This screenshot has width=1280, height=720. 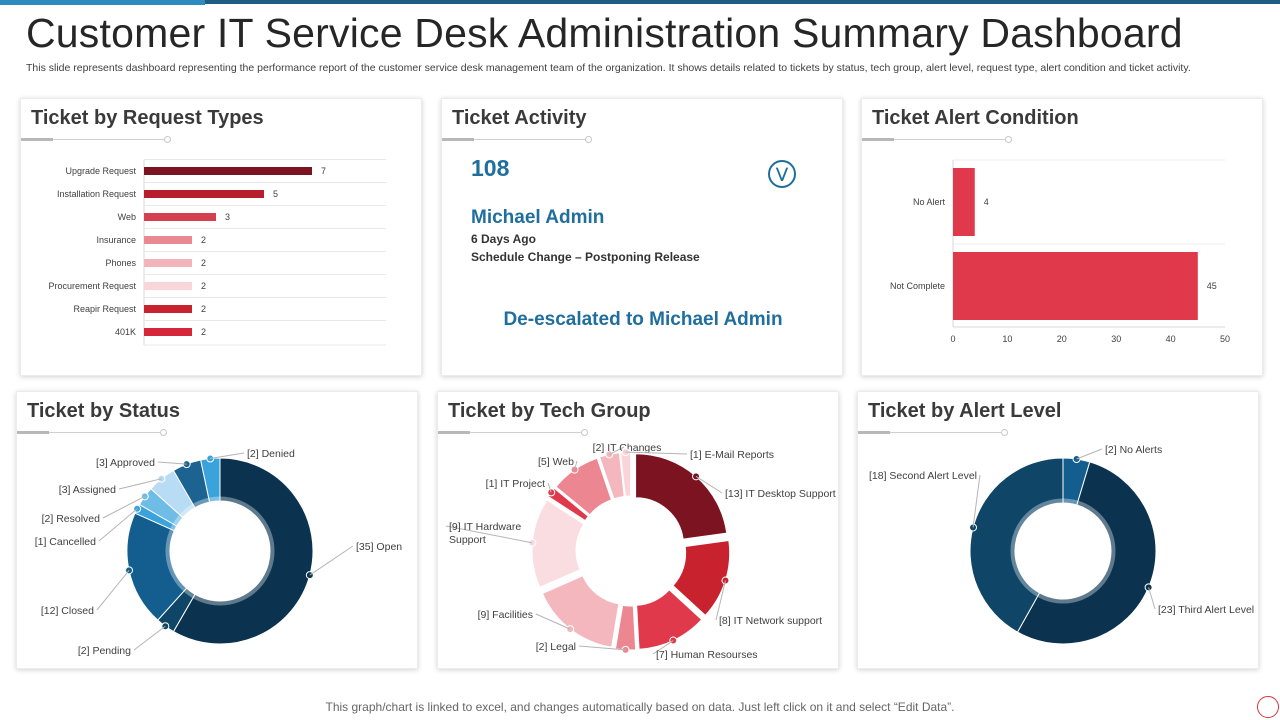 What do you see at coordinates (116, 240) in the screenshot?
I see `category-label: Insurance` at bounding box center [116, 240].